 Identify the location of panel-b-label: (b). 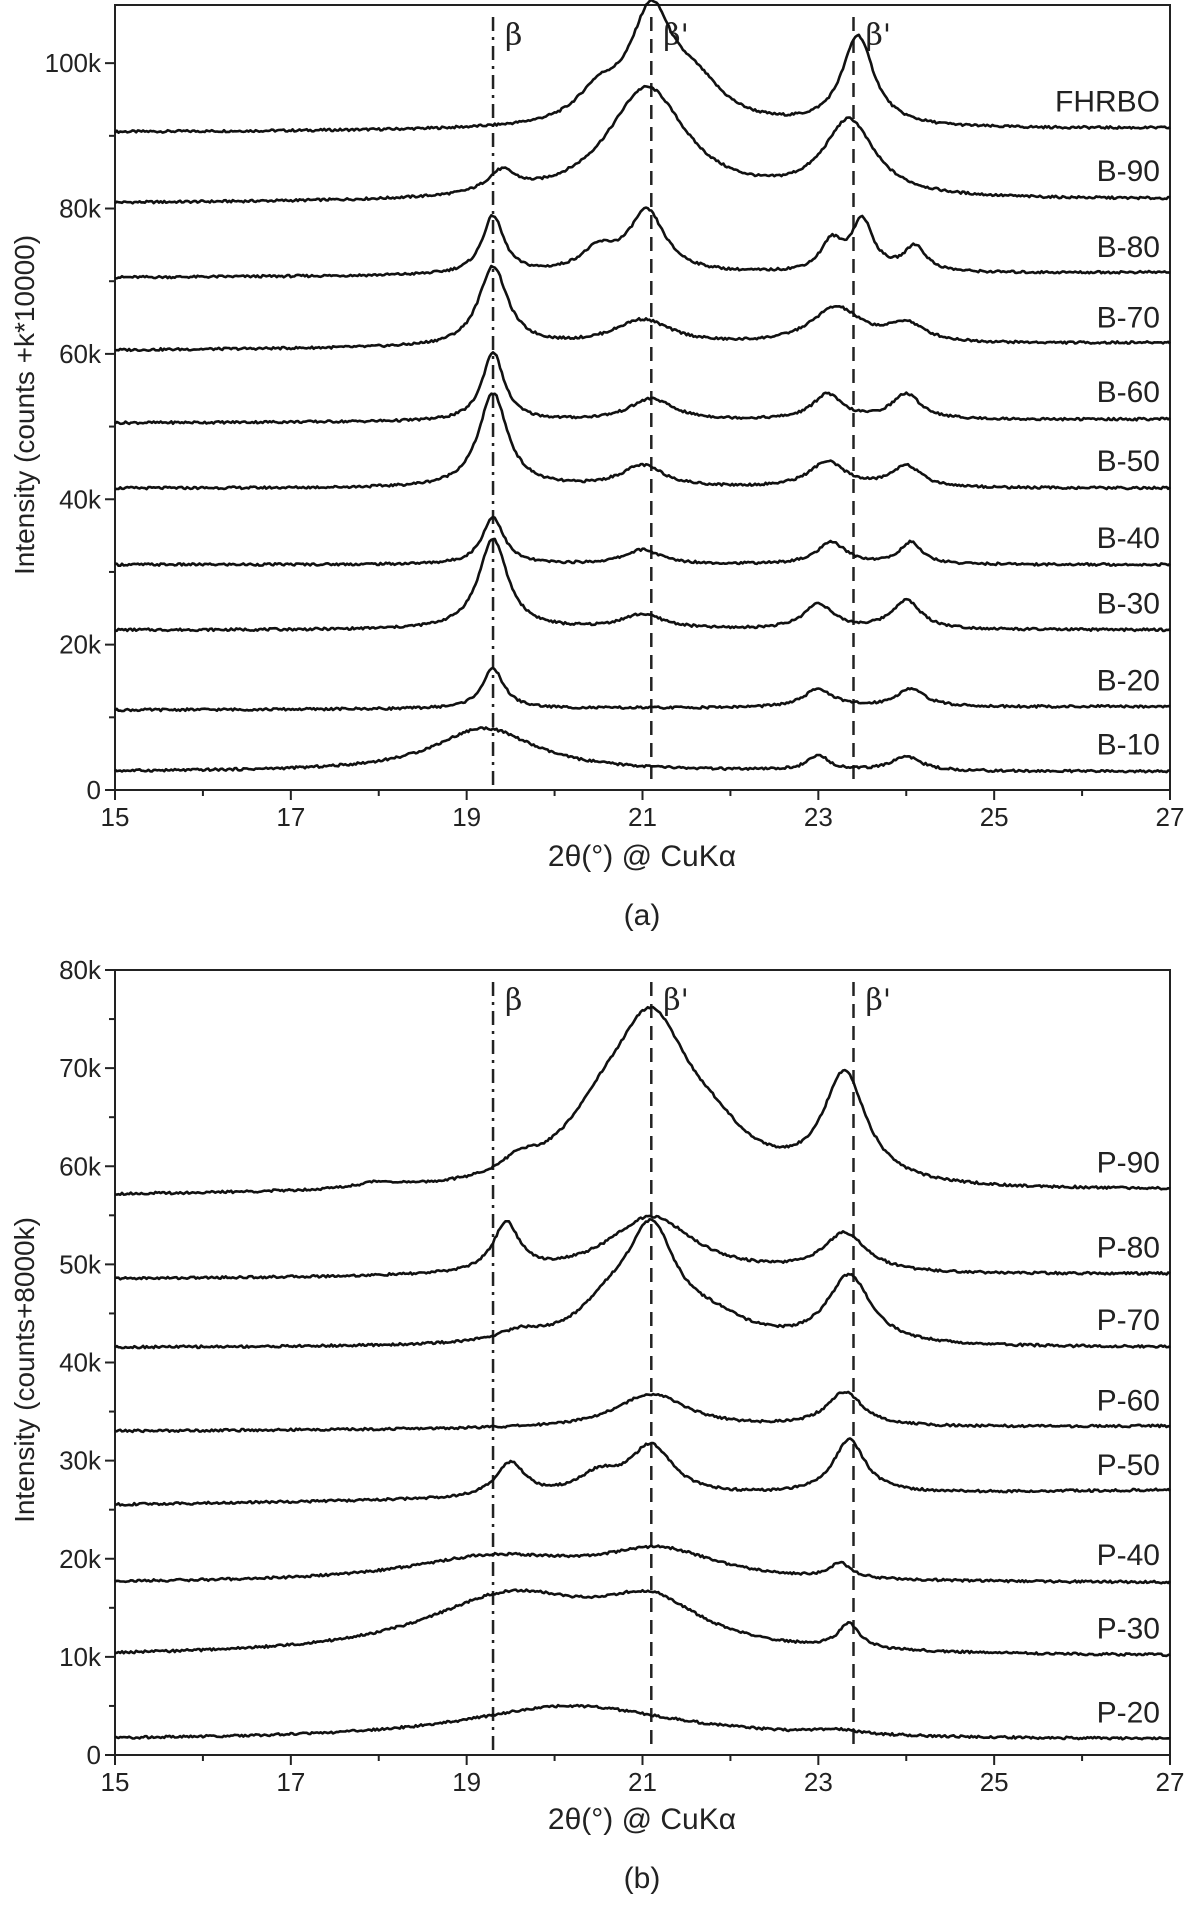
(642, 1878).